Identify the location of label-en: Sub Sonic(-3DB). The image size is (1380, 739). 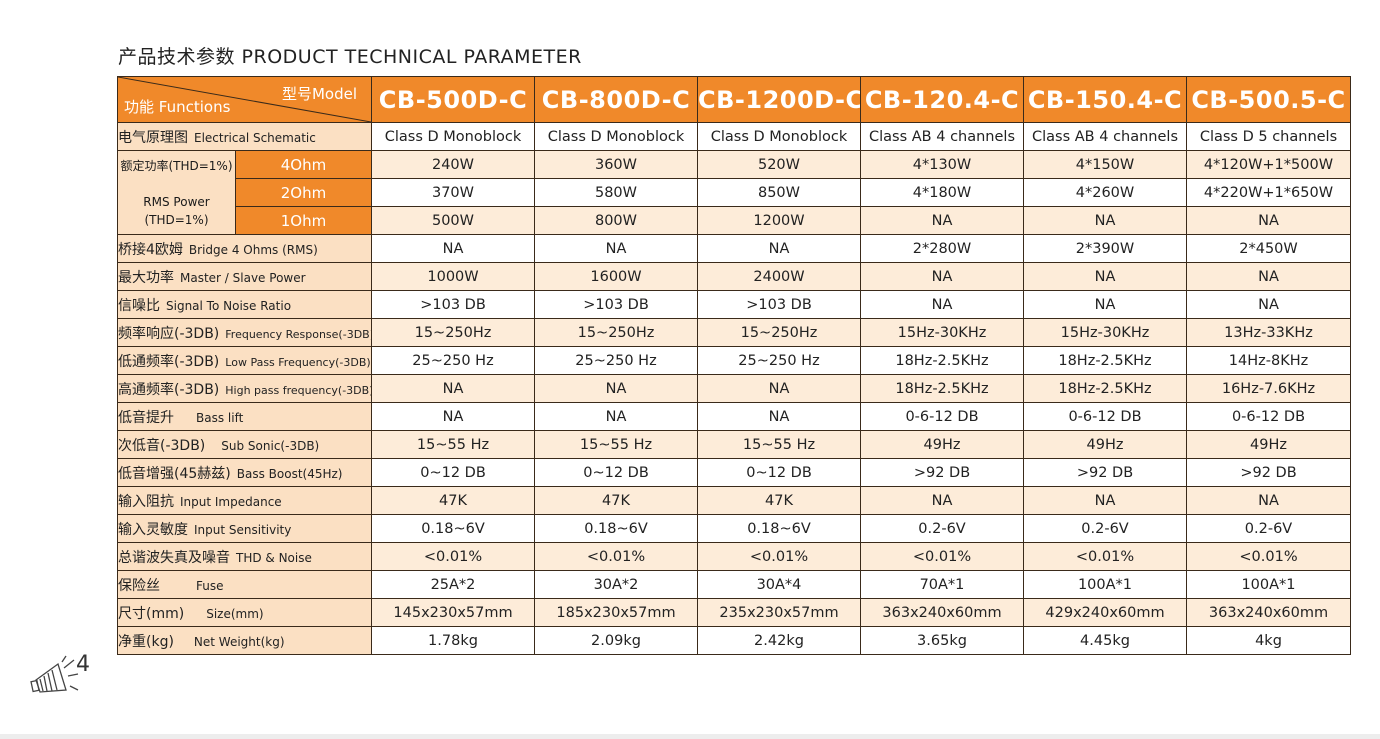
(270, 445).